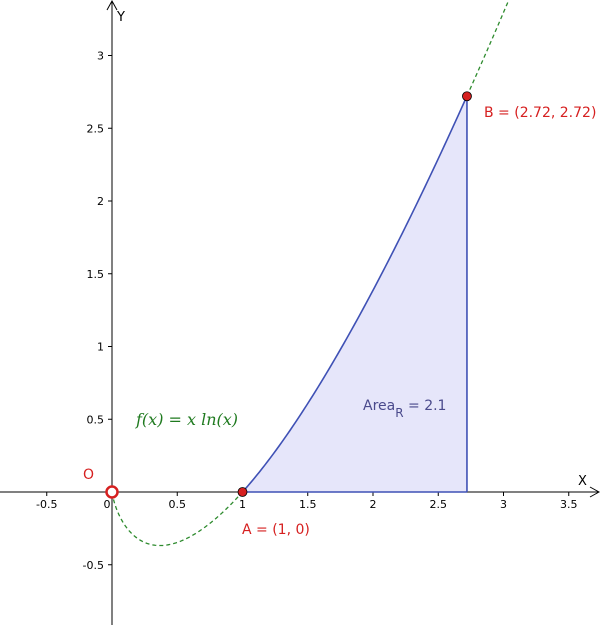 This screenshot has height=625, width=600. What do you see at coordinates (93, 565) in the screenshot?
I see `y-tick-label: -0.5` at bounding box center [93, 565].